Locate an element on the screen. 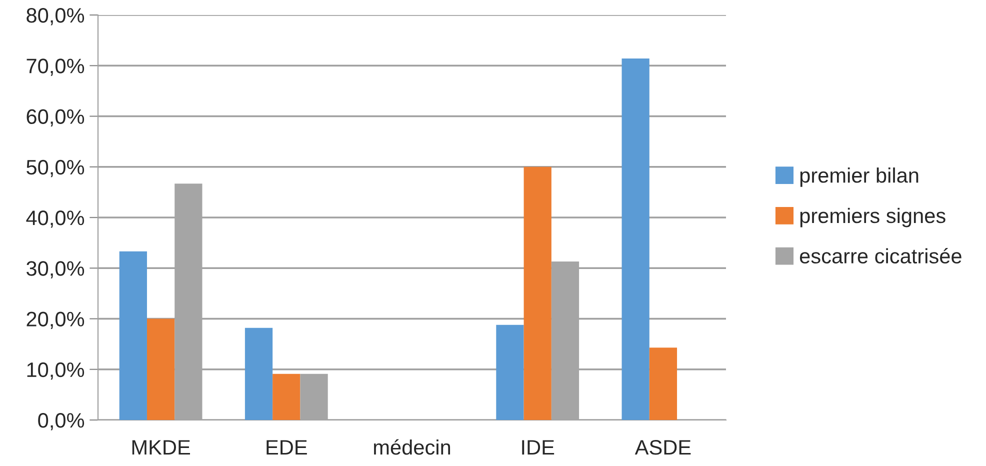 This screenshot has width=986, height=466. legend-label: escarre cicatrisée is located at coordinates (881, 256).